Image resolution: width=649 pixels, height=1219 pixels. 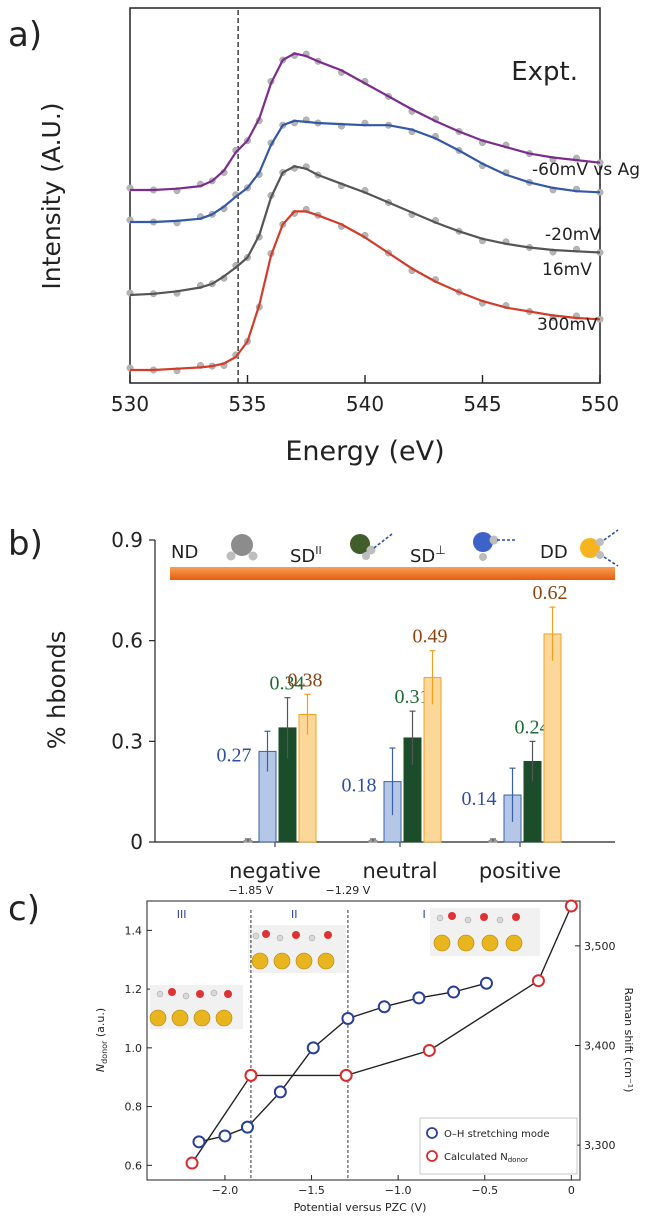 I want to click on panel-c-xtick-label: −0.5, so click(x=484, y=1190).